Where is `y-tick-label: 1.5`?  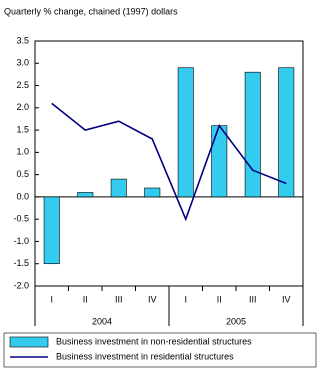 y-tick-label: 1.5 is located at coordinates (22, 129).